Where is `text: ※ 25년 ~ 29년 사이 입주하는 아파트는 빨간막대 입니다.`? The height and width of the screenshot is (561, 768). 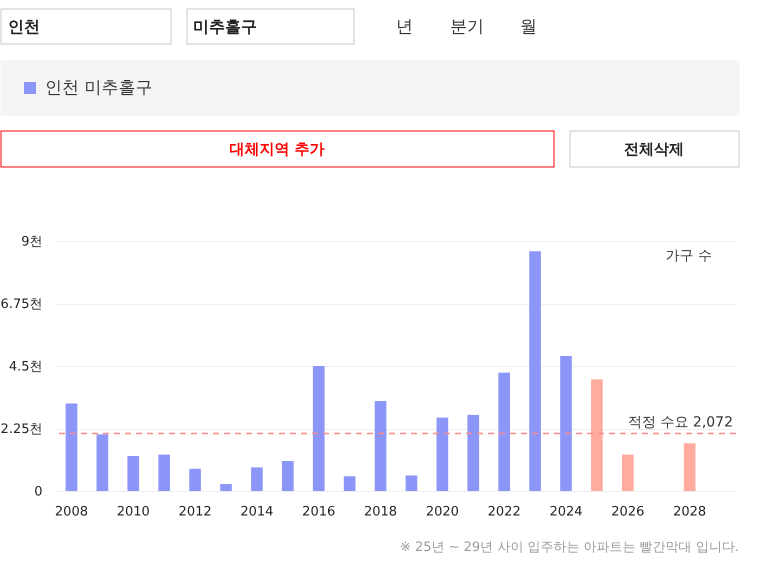
text: ※ 25년 ~ 29년 사이 입주하는 아파트는 빨간막대 입니다. is located at coordinates (569, 547).